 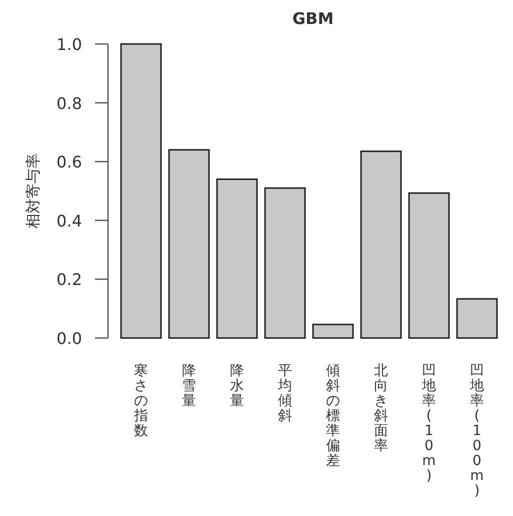 I want to click on x-tick-label: 北向き斜面率, so click(x=381, y=408).